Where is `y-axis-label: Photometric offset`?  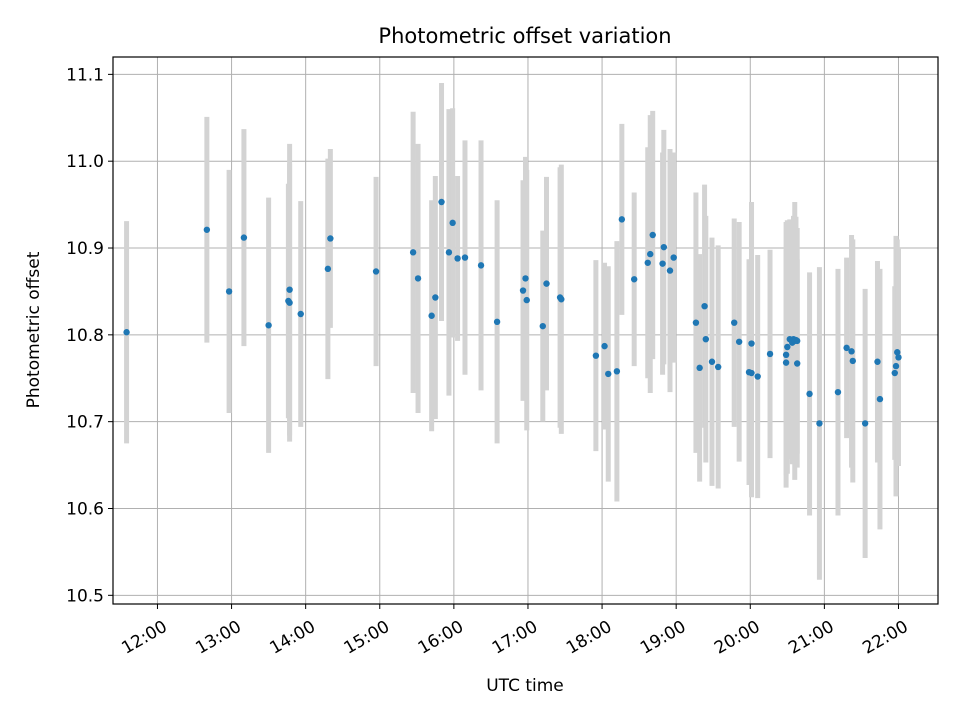
y-axis-label: Photometric offset is located at coordinates (34, 329).